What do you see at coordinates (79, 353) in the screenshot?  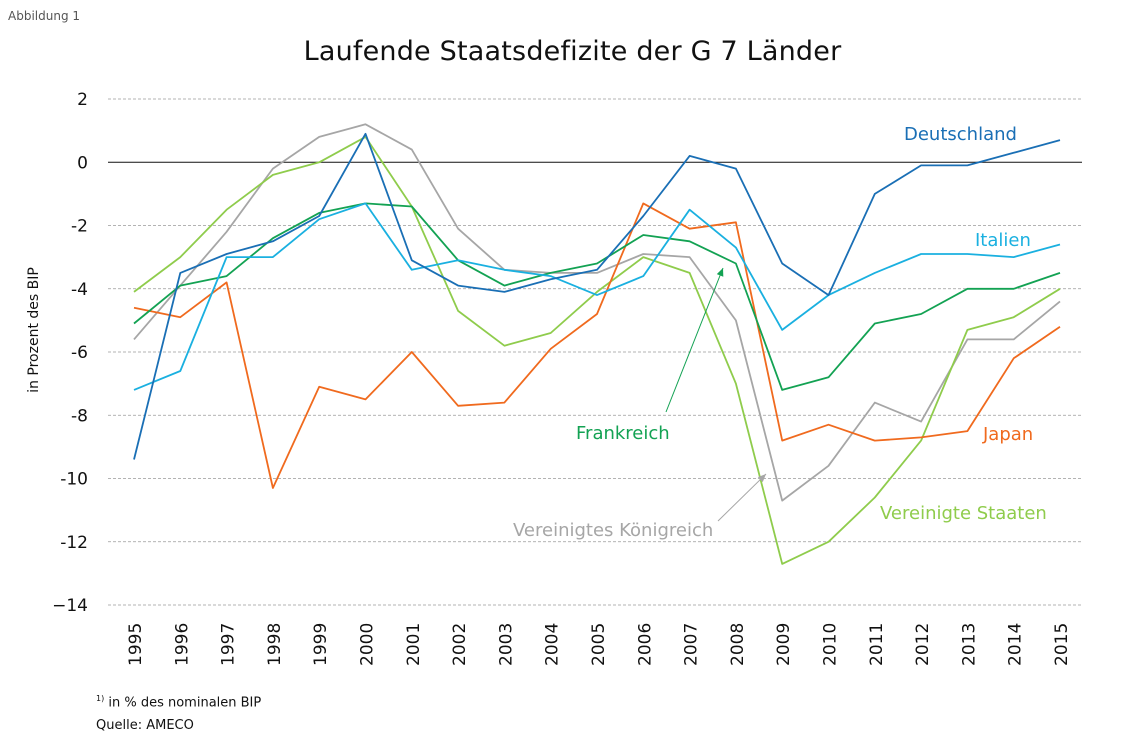 I see `y-tick-label: -6` at bounding box center [79, 353].